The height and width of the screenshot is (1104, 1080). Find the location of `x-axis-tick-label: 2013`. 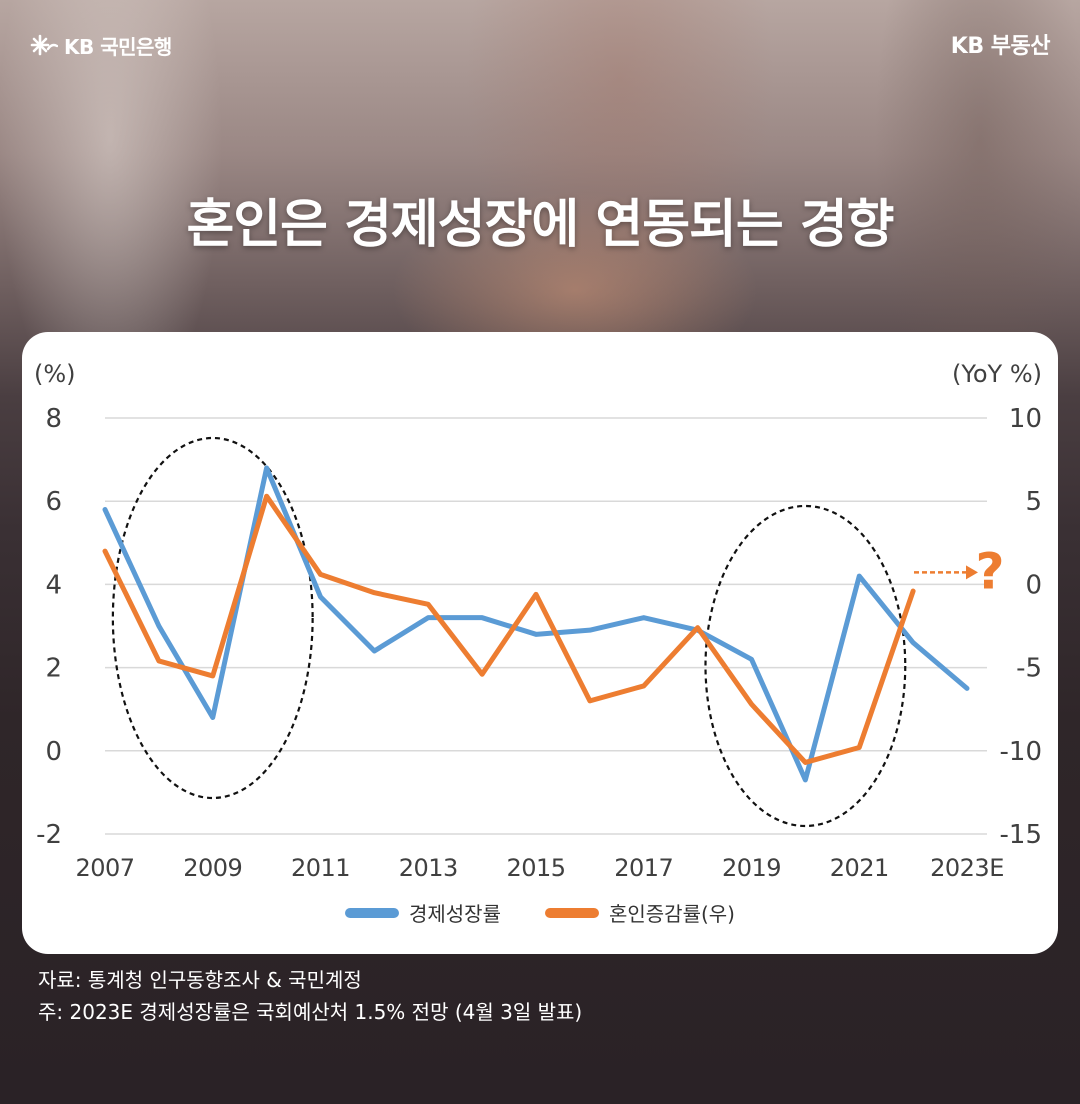

x-axis-tick-label: 2013 is located at coordinates (428, 868).